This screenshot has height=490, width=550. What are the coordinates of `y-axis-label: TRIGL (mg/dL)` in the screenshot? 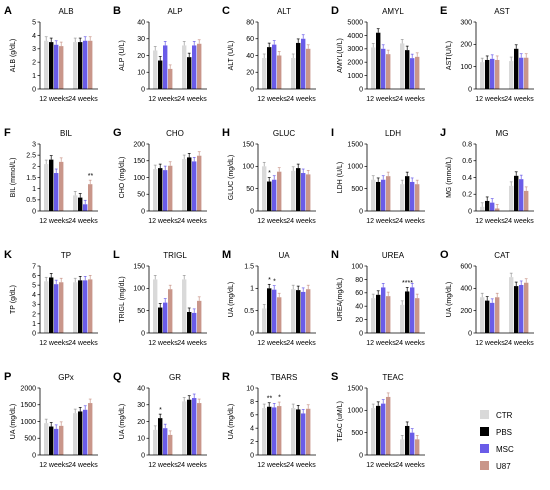 It's located at (122, 299).